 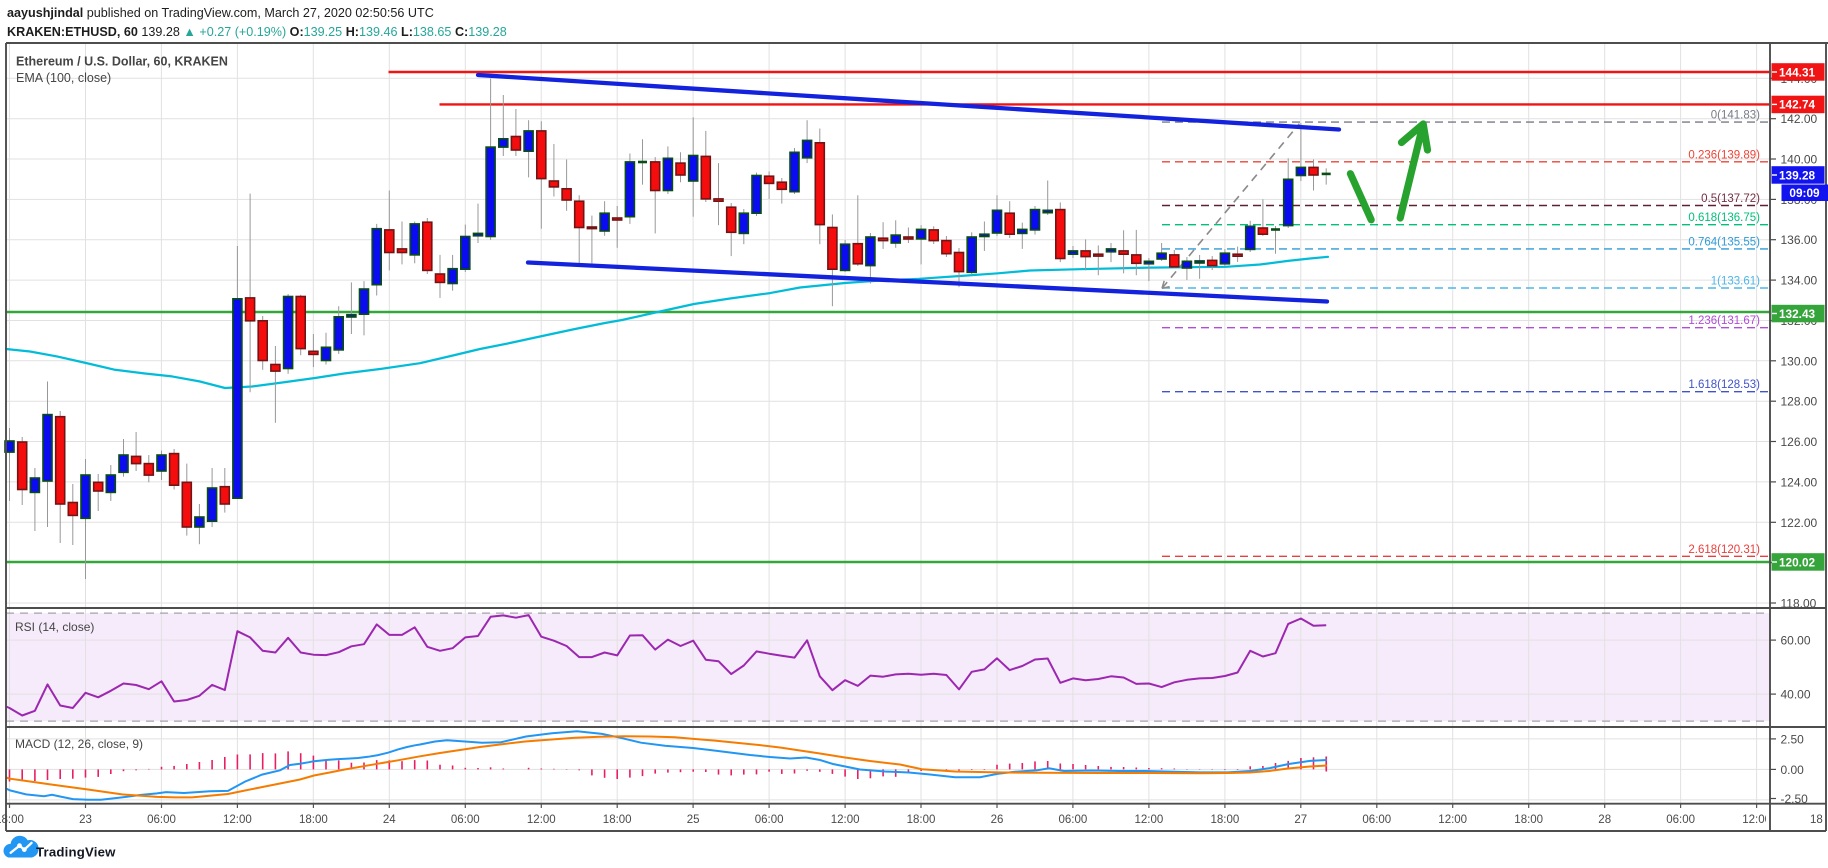 What do you see at coordinates (1797, 314) in the screenshot?
I see `svg-text: 132.43` at bounding box center [1797, 314].